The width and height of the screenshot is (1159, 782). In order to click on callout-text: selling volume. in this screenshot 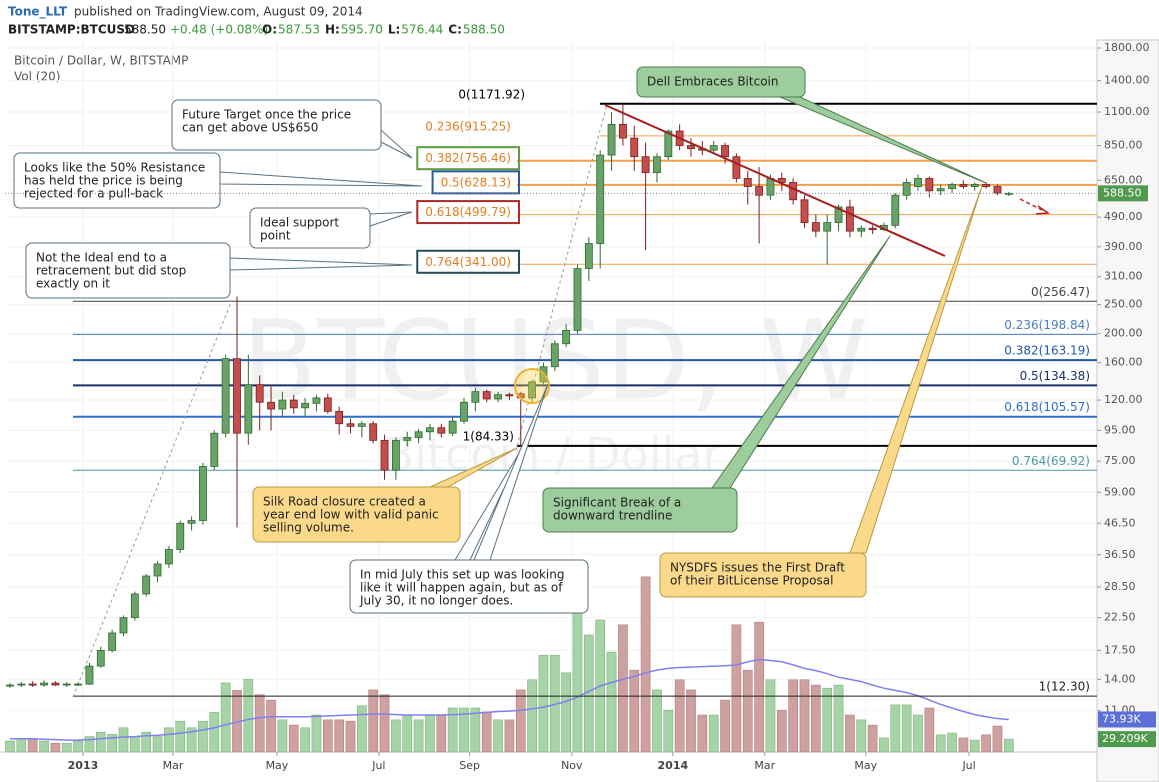, I will do `click(308, 528)`.